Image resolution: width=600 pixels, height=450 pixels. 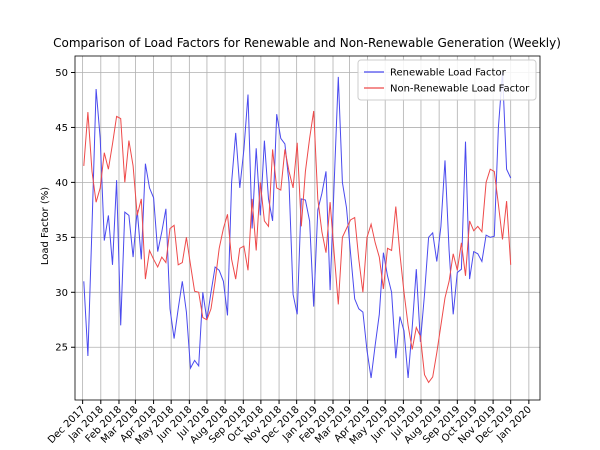 I want to click on y-tick-label: 30, so click(x=61, y=293).